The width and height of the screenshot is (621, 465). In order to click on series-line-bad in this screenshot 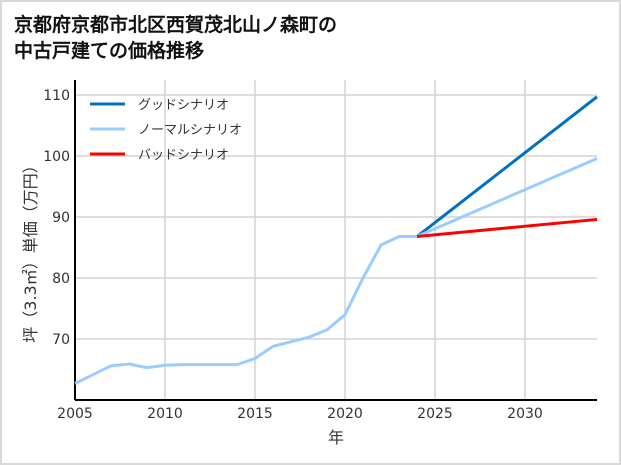, I will do `click(507, 228)`.